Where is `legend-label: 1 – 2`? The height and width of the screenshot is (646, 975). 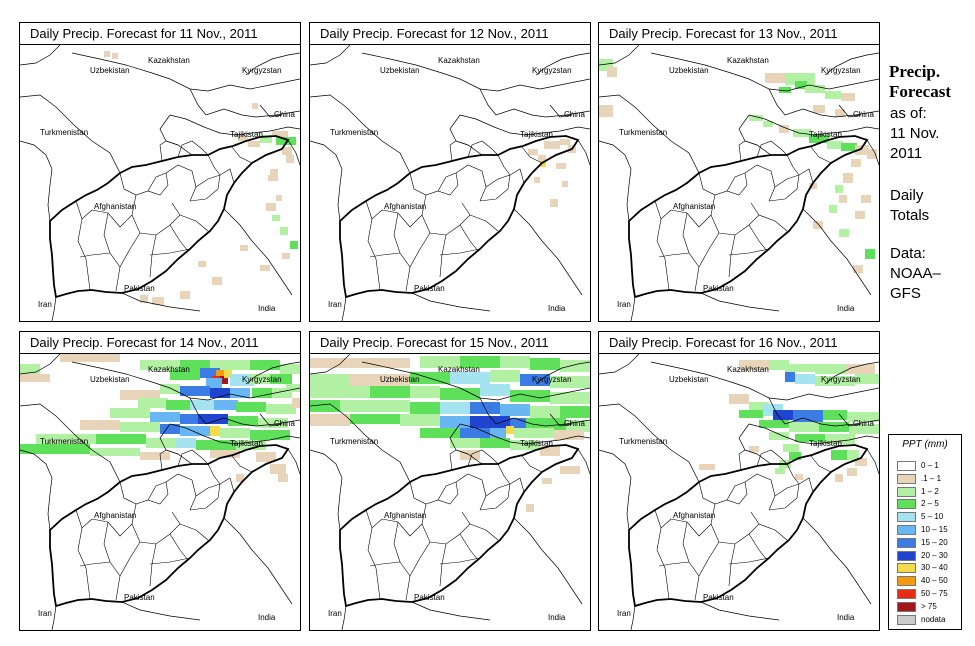 legend-label: 1 – 2 is located at coordinates (930, 491).